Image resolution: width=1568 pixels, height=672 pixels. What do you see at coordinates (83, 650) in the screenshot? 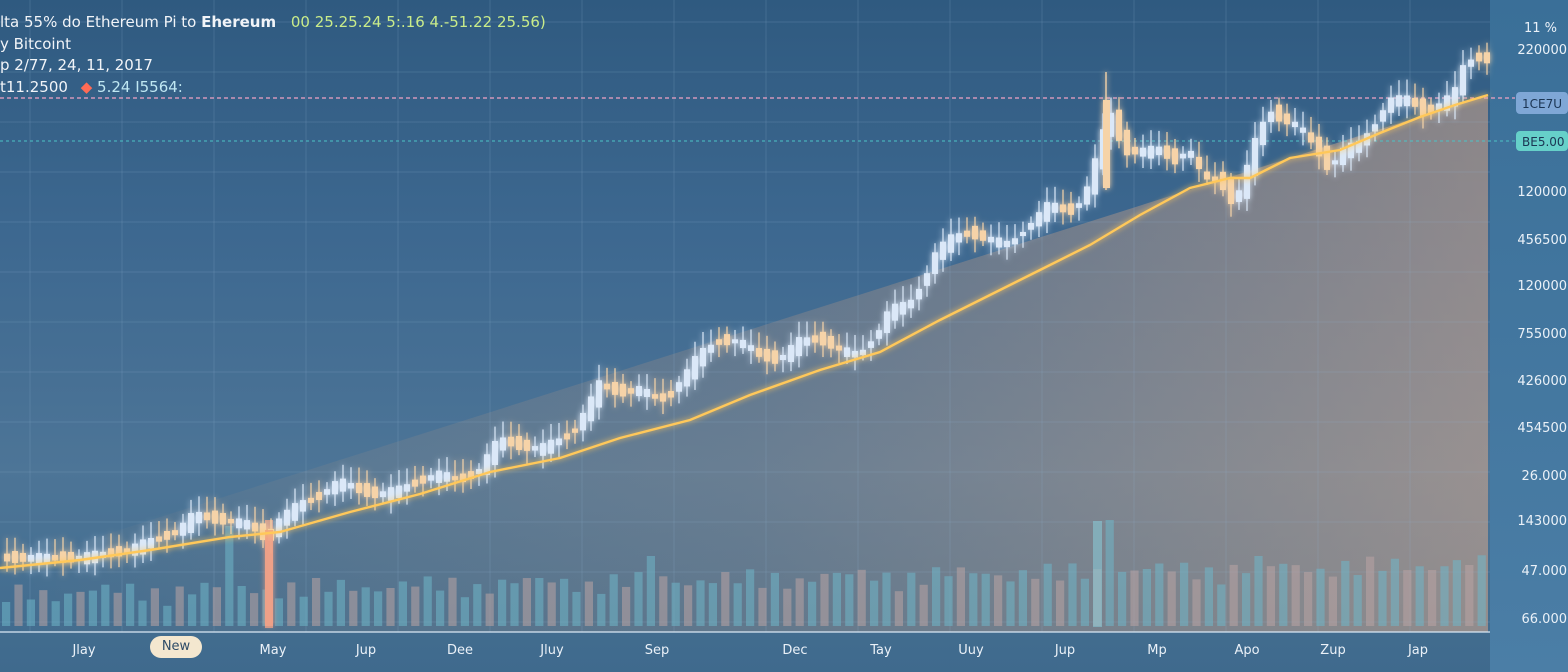
I see `x-tick-label: Jlay` at bounding box center [83, 650].